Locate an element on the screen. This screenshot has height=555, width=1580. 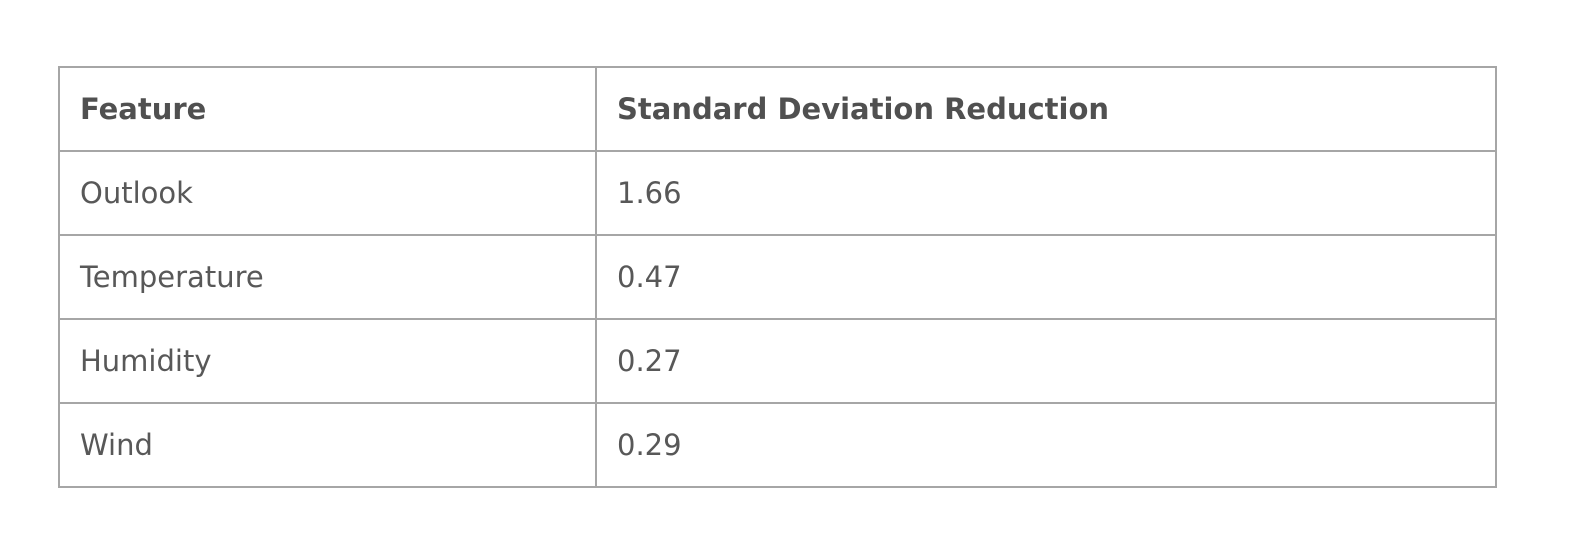
table-row: Wind 0.29 is located at coordinates (777, 445).